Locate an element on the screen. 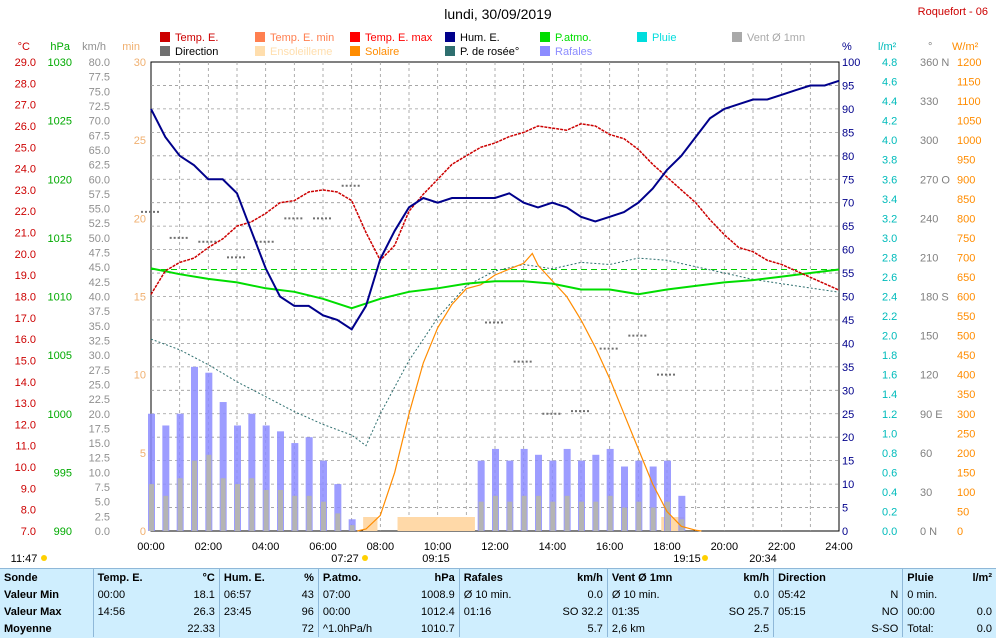  minutes-tick-label: 25 is located at coordinates (140, 141).